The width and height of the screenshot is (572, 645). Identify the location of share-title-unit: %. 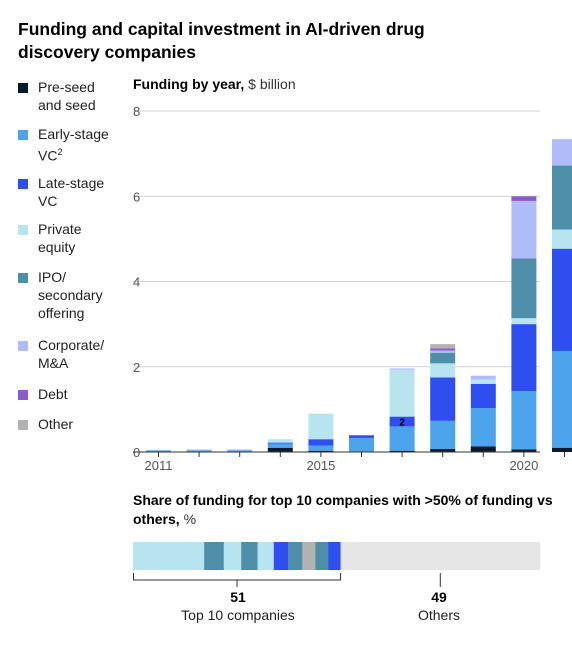
(188, 519).